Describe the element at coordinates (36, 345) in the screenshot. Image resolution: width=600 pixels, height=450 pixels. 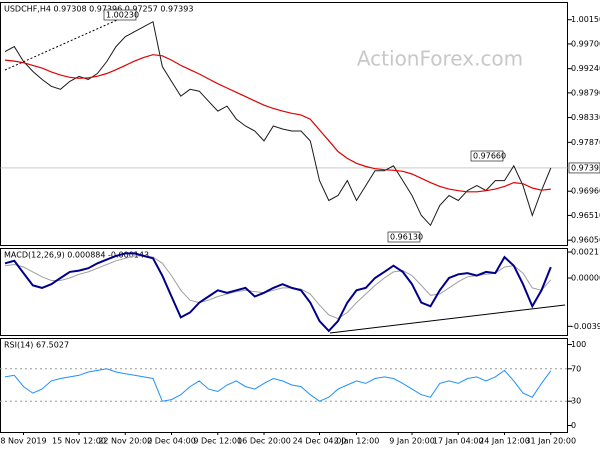
I see `panel-title: RSI(14) 67.5027` at that location.